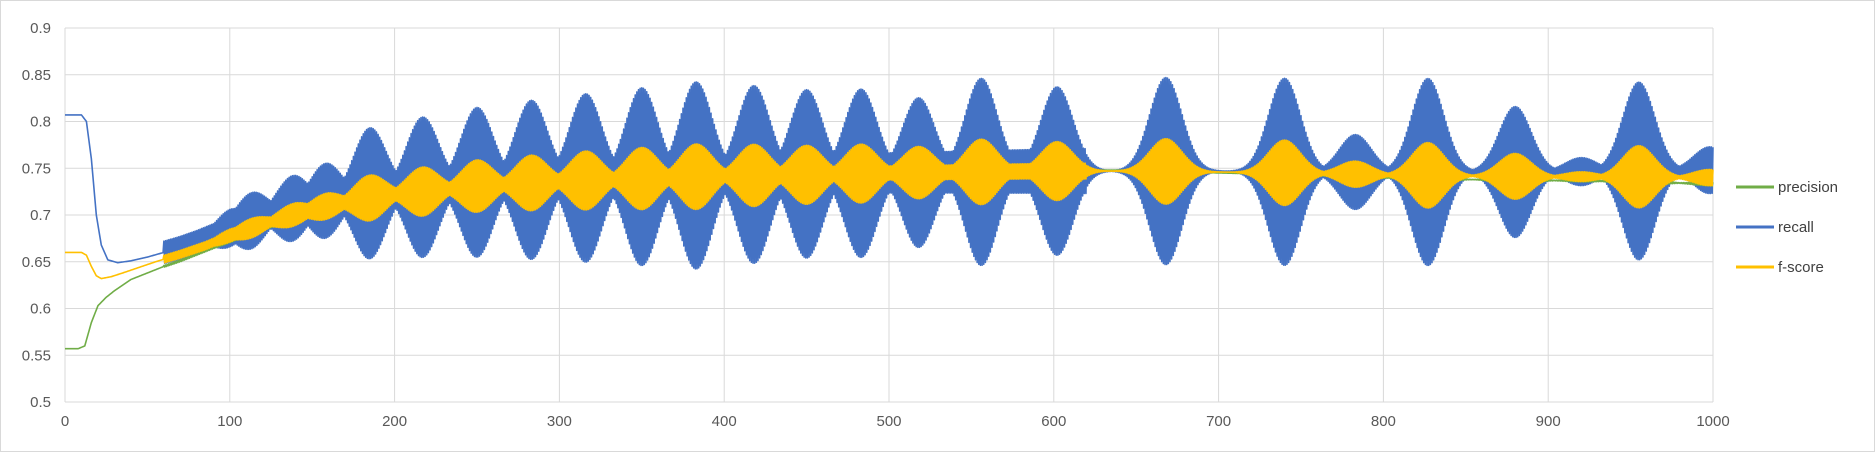 The width and height of the screenshot is (1875, 452). I want to click on x-tick-label: 300, so click(559, 421).